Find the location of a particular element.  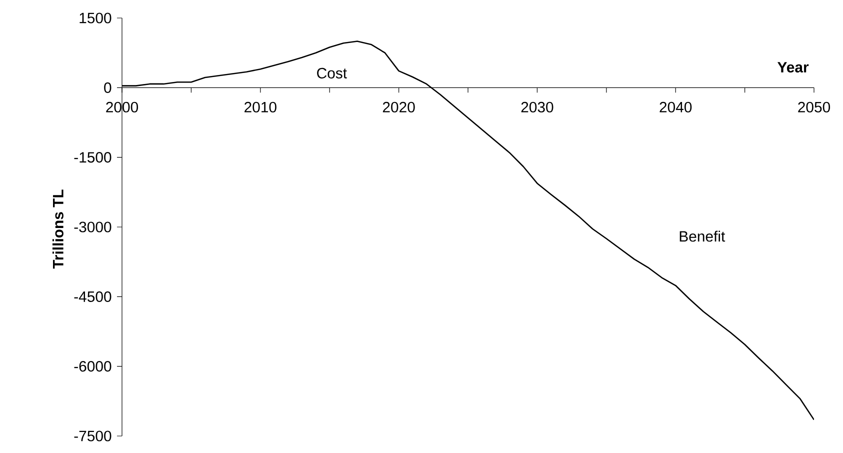

y-tick-label: 0 is located at coordinates (108, 87).